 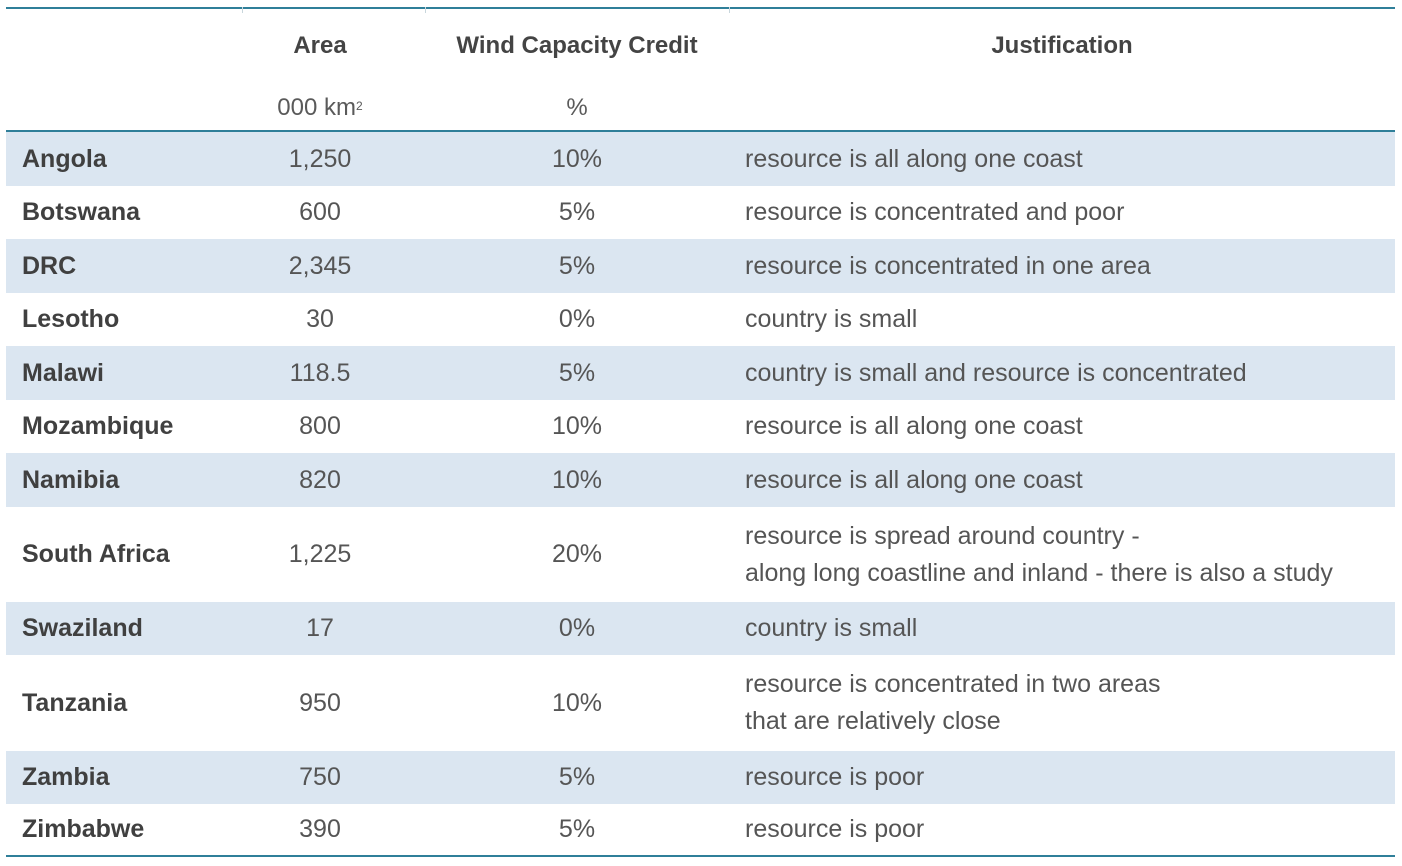 What do you see at coordinates (83, 829) in the screenshot?
I see `country-cell: Zimbabwe` at bounding box center [83, 829].